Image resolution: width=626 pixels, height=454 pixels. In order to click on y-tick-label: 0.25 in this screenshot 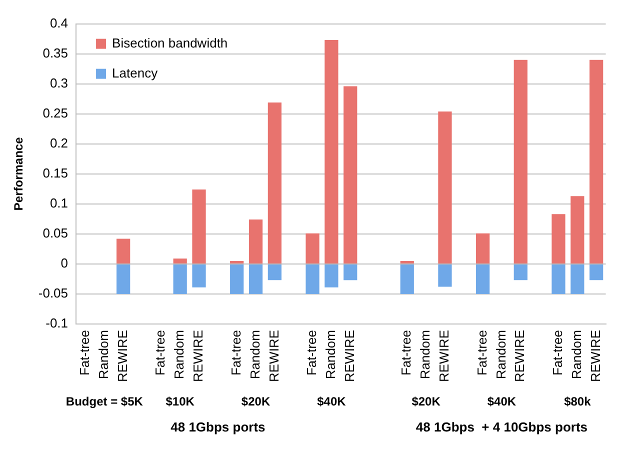, I will do `click(55, 112)`.